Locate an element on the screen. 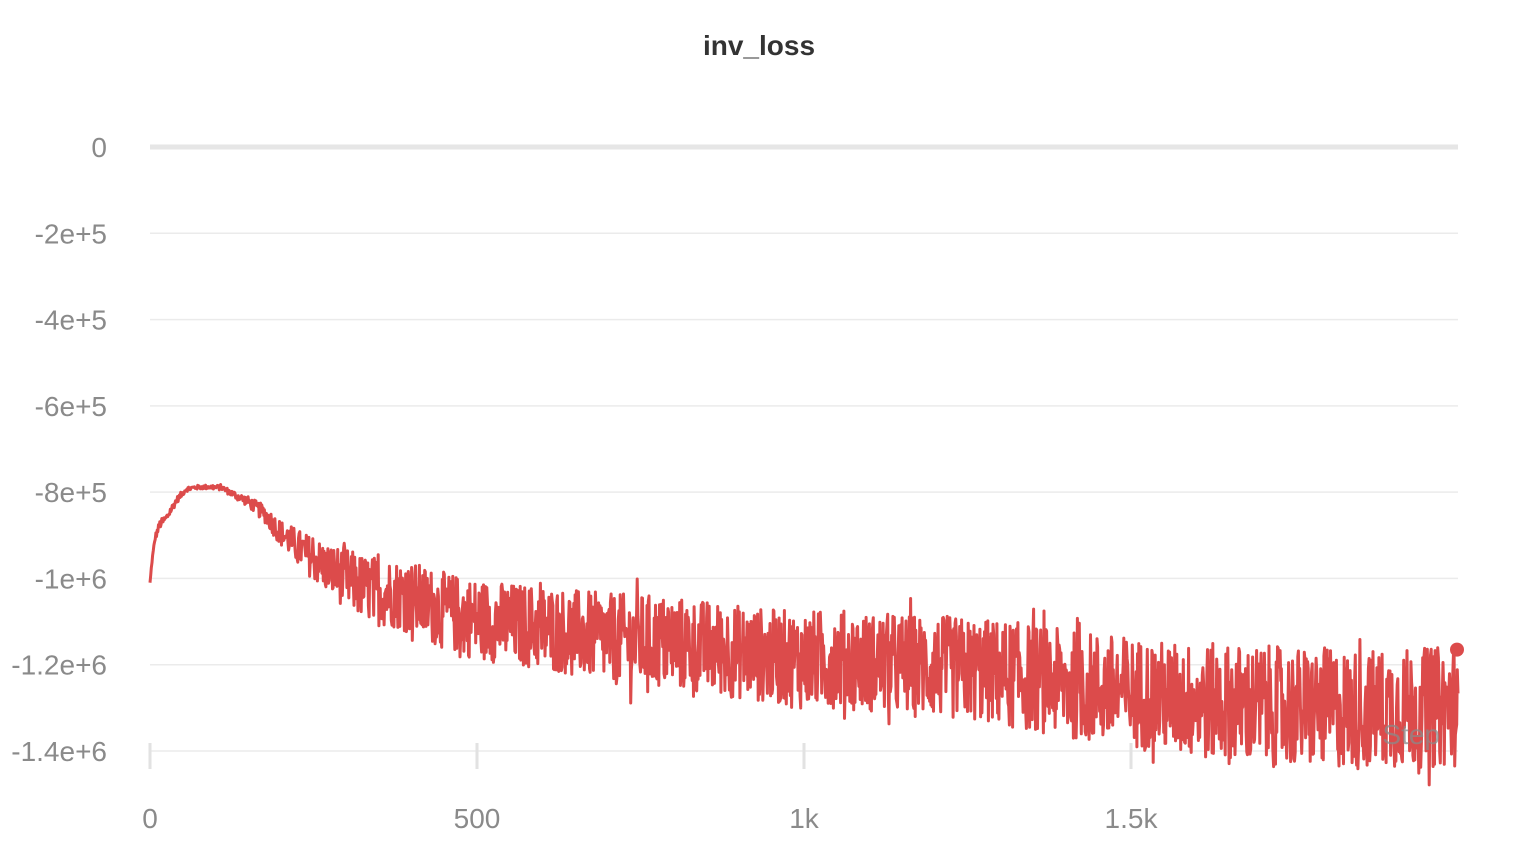  y-tick-label: -2e+5 is located at coordinates (71, 233).